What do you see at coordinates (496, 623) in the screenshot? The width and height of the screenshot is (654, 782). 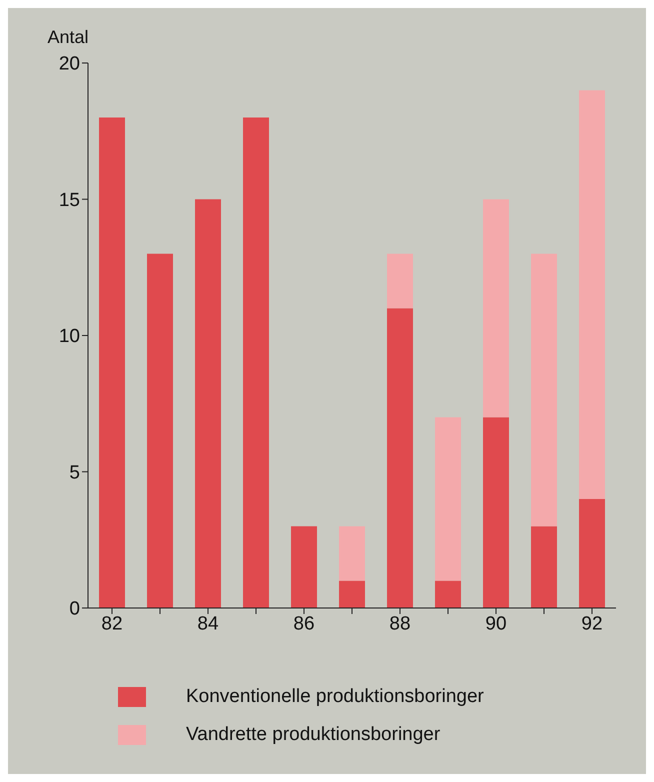 I see `x-tick-label: 90` at bounding box center [496, 623].